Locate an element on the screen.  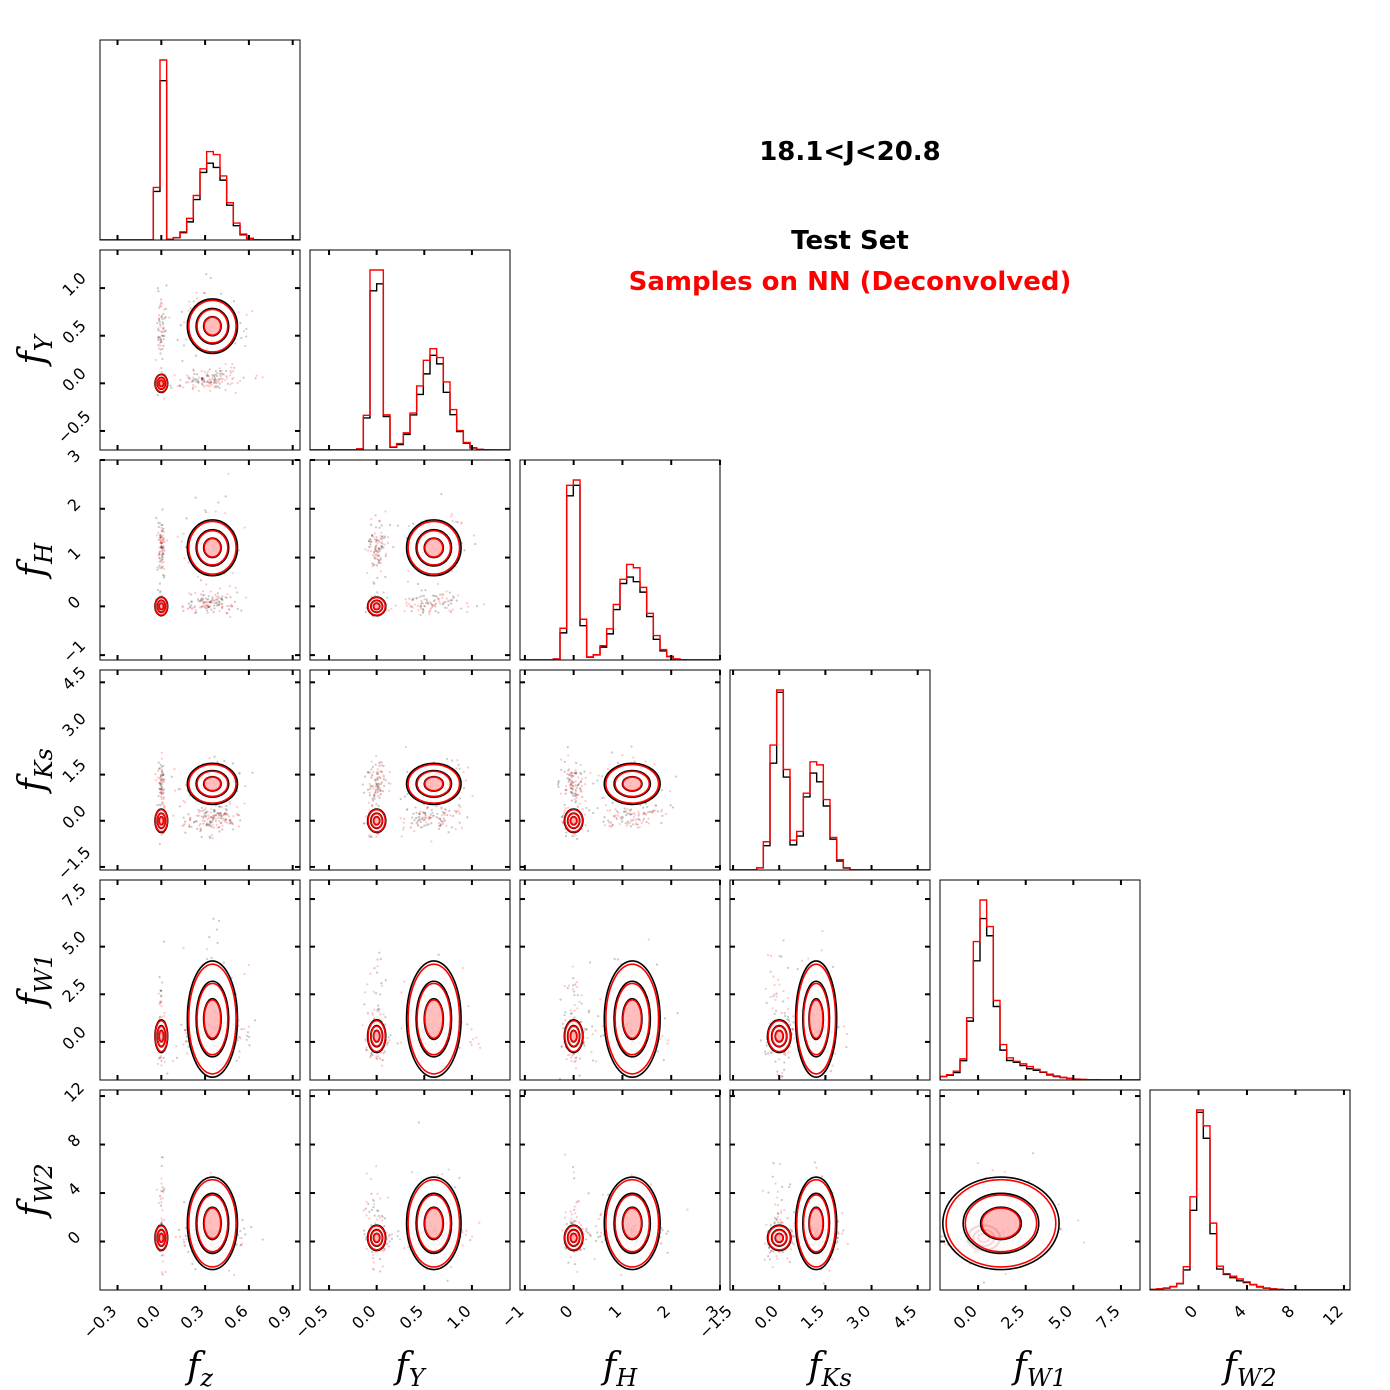
histogram-test-set is located at coordinates (620, 572).